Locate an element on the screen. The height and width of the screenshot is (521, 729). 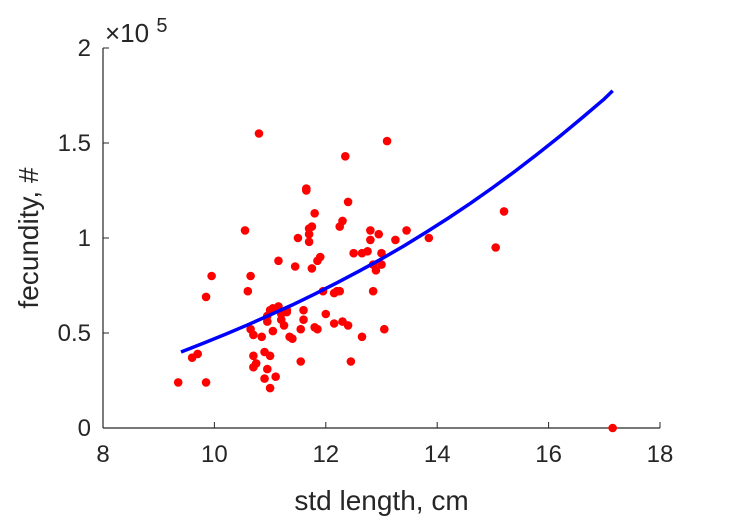
y-axis-label: fecundity, # is located at coordinates (28, 238).